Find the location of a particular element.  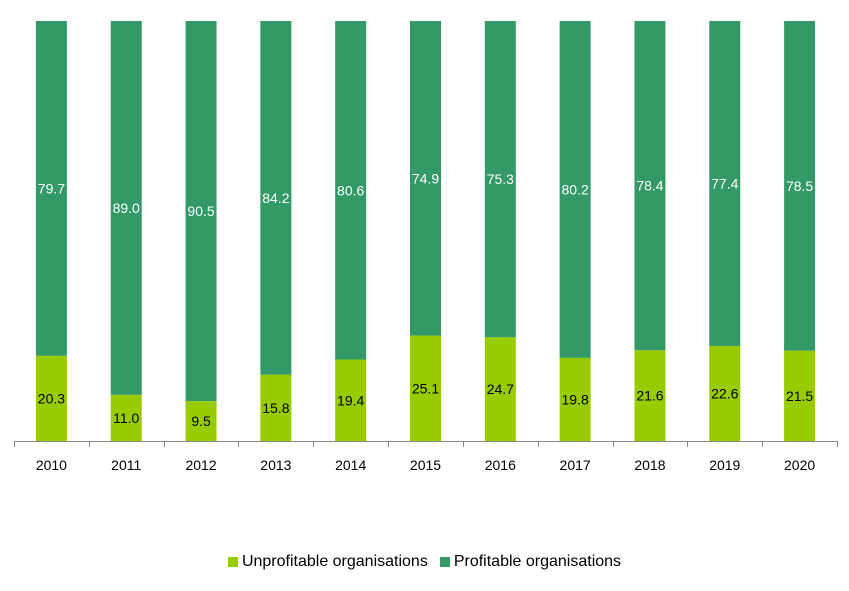

data-label-profitable-2020: 78.5 is located at coordinates (799, 186).